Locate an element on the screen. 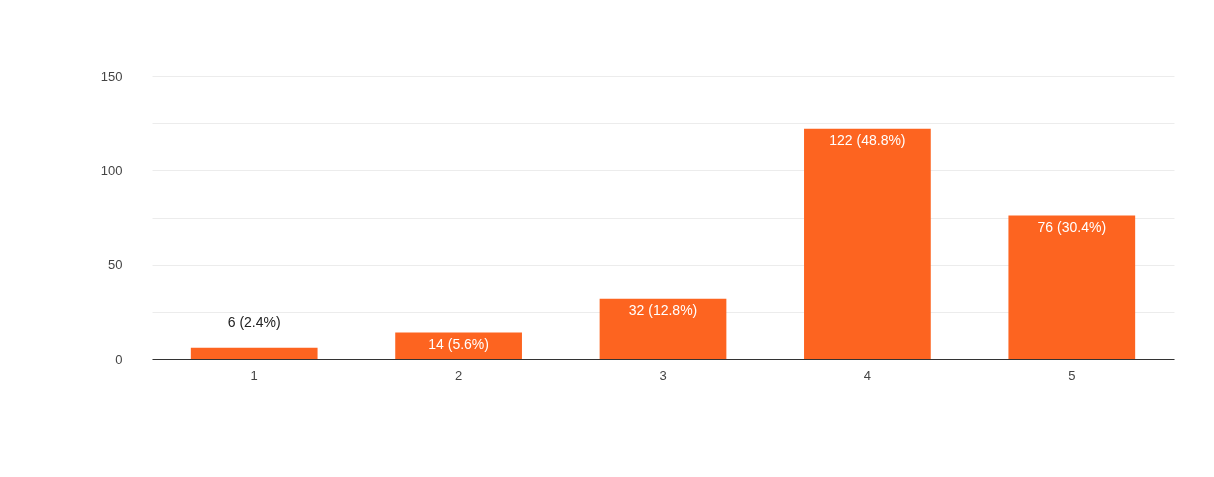 This screenshot has width=1214, height=477. x-tick-label: 2 is located at coordinates (458, 375).